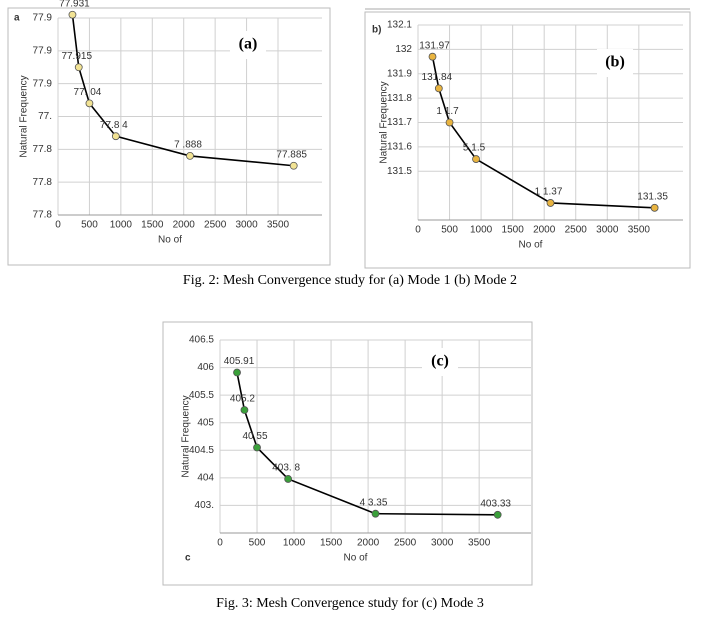 This screenshot has width=712, height=624. What do you see at coordinates (205, 422) in the screenshot?
I see `y-tick-label: 405` at bounding box center [205, 422].